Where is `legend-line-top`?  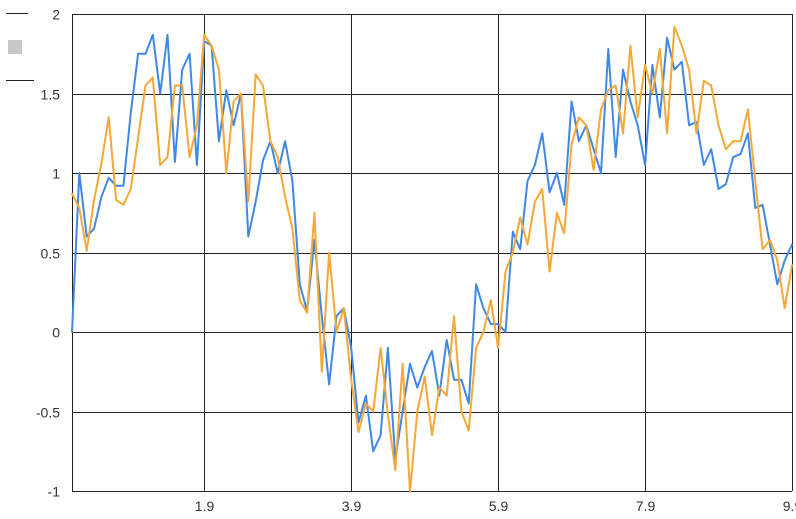 legend-line-top is located at coordinates (17, 13).